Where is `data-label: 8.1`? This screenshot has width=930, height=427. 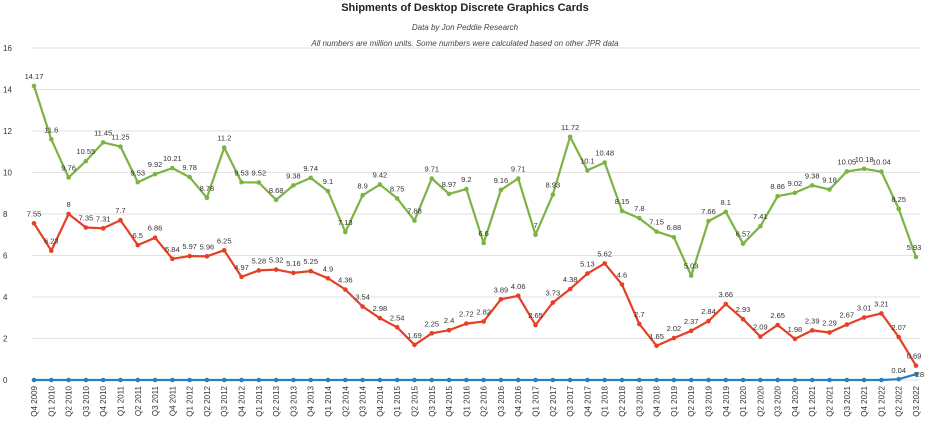
data-label: 8.1 is located at coordinates (726, 202).